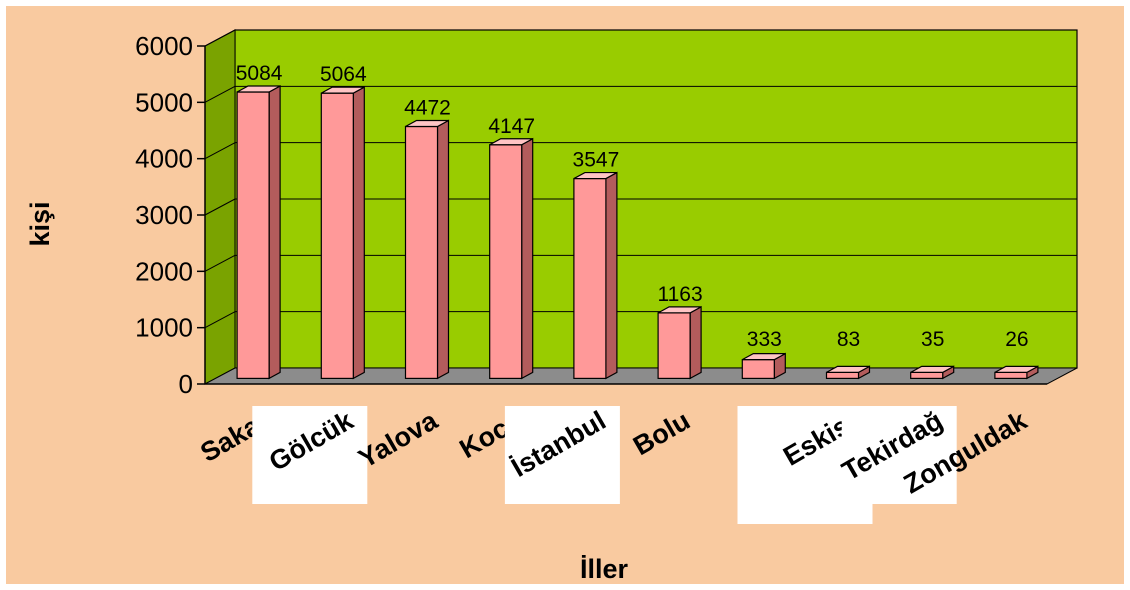 The width and height of the screenshot is (1130, 590). Describe the element at coordinates (164, 328) in the screenshot. I see `y-tick-label: 1000` at that location.